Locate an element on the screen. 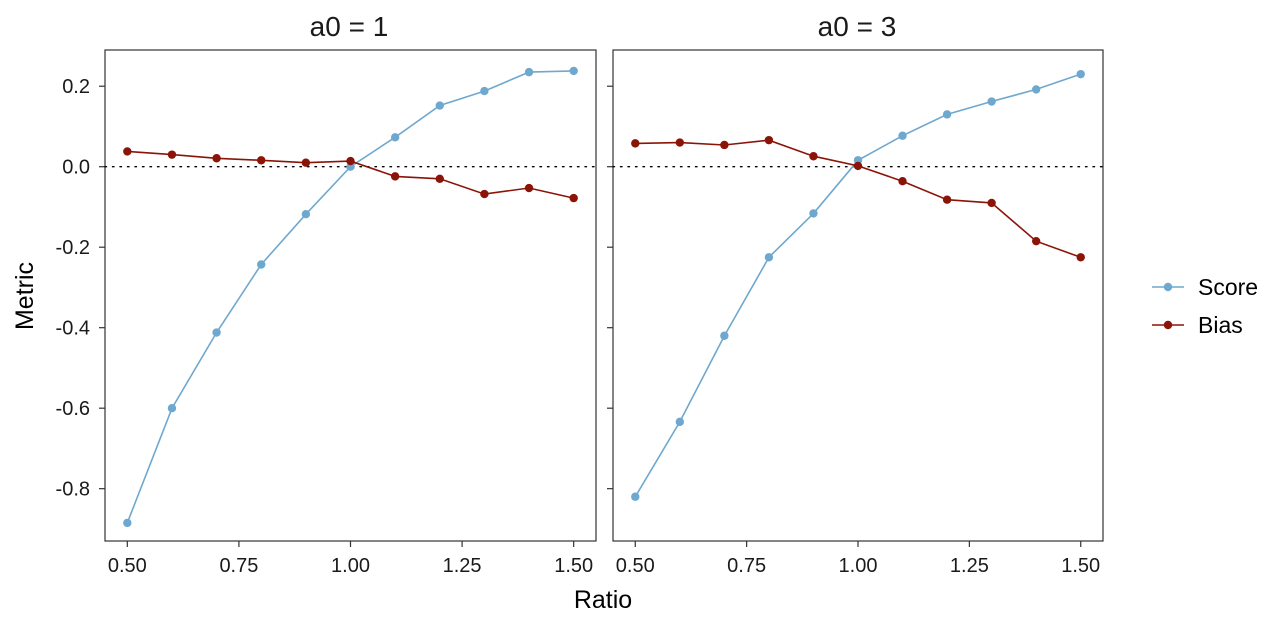  legend-label-score: Score is located at coordinates (1228, 287).